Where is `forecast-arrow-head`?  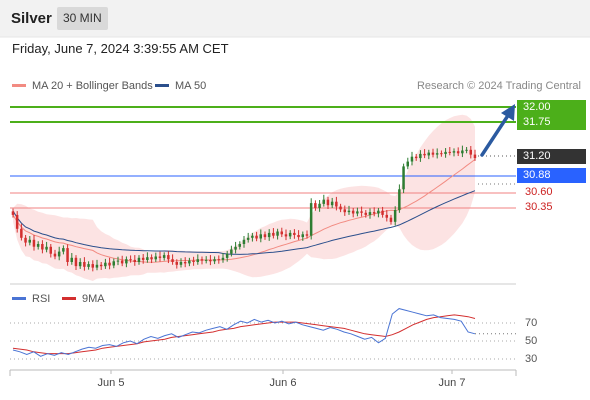 forecast-arrow-head is located at coordinates (508, 112).